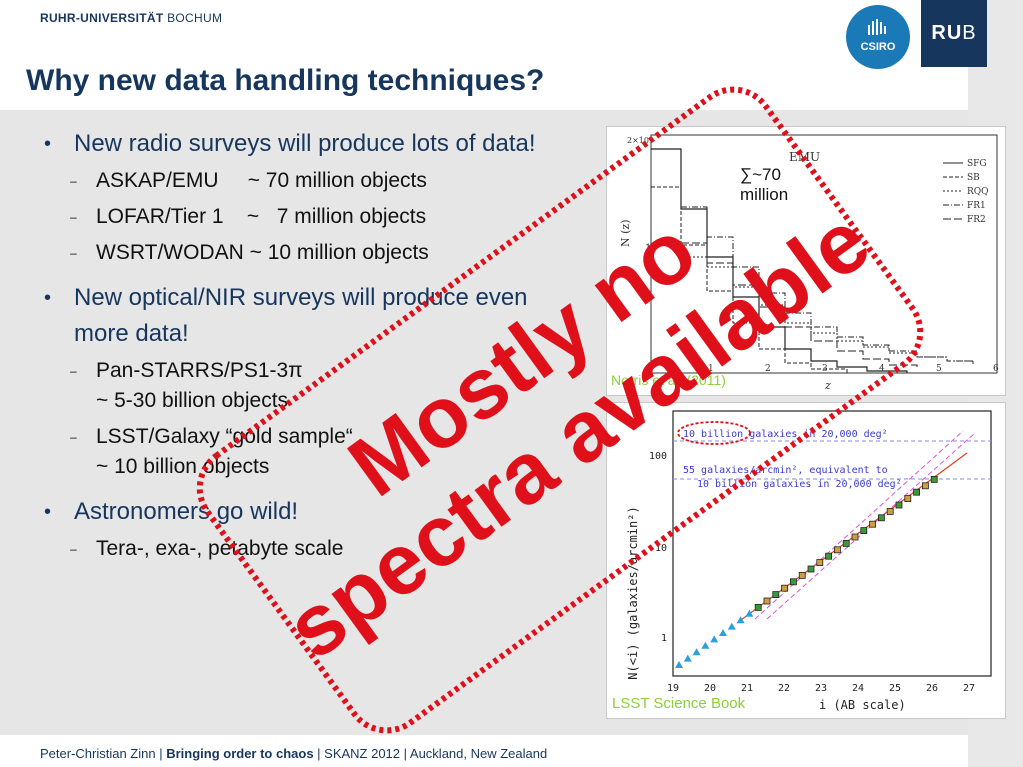 The image size is (1023, 767). I want to click on series-fr2, so click(799, 305).